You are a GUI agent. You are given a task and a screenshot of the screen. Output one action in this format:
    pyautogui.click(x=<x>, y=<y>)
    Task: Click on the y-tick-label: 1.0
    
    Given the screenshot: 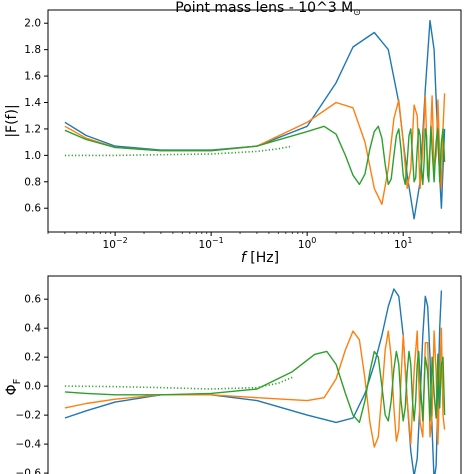 What is the action you would take?
    pyautogui.click(x=32, y=156)
    